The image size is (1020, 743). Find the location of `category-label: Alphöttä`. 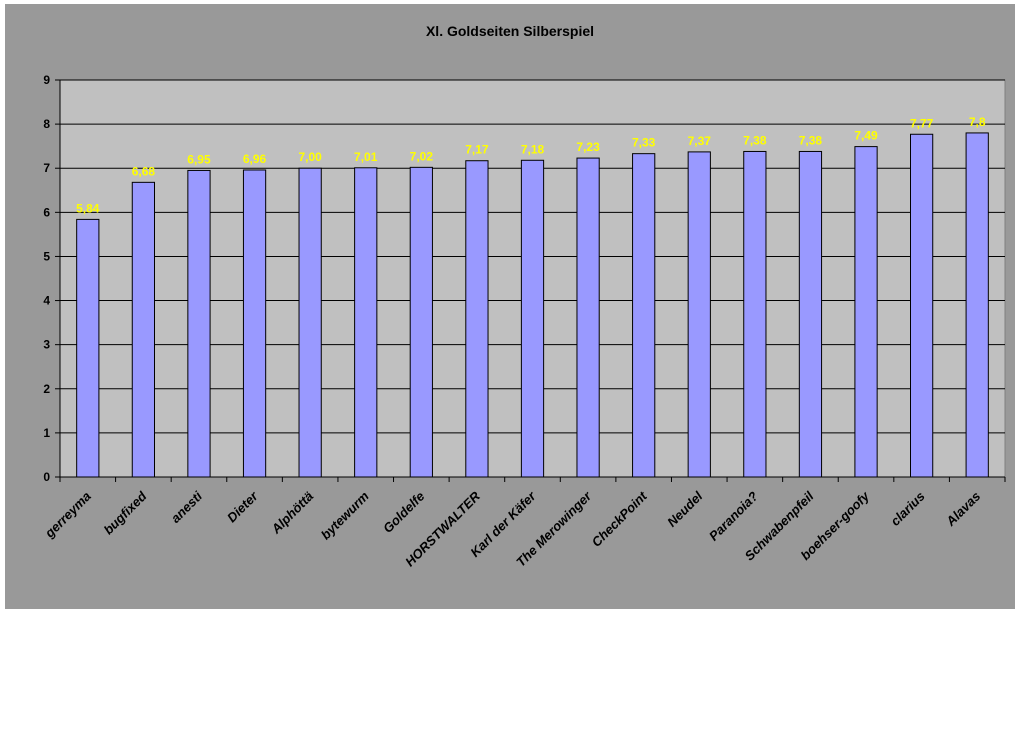

category-label: Alphöttä is located at coordinates (292, 513).